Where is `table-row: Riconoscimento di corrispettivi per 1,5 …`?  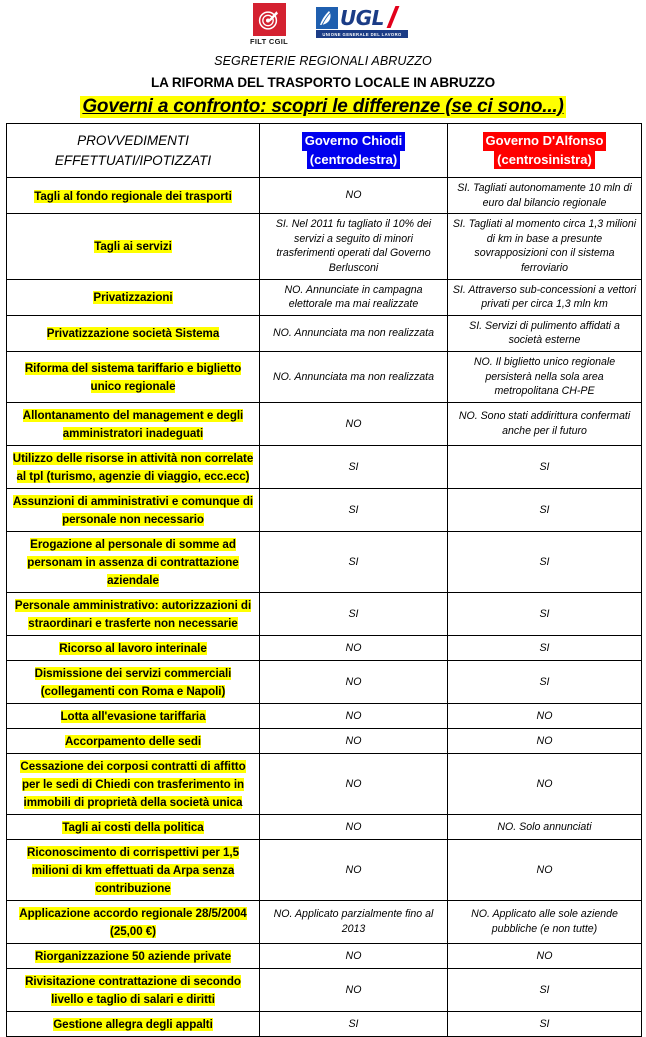
table-row: Riconoscimento di corrispettivi per 1,5 … is located at coordinates (324, 869).